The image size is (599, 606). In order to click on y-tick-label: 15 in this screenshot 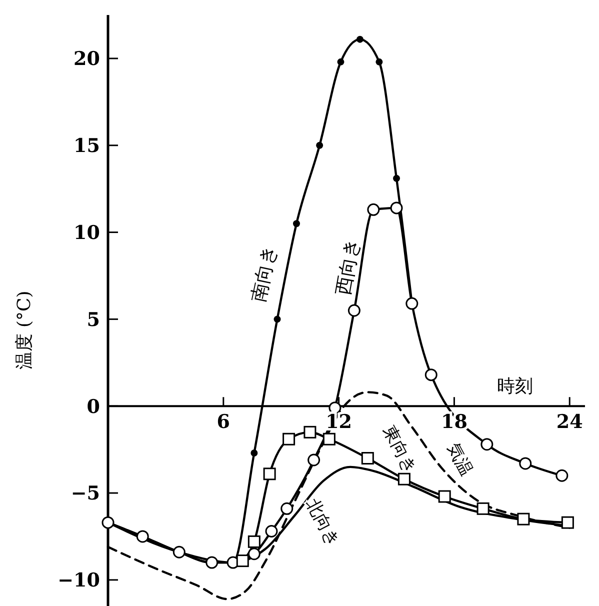, I will do `click(87, 146)`.